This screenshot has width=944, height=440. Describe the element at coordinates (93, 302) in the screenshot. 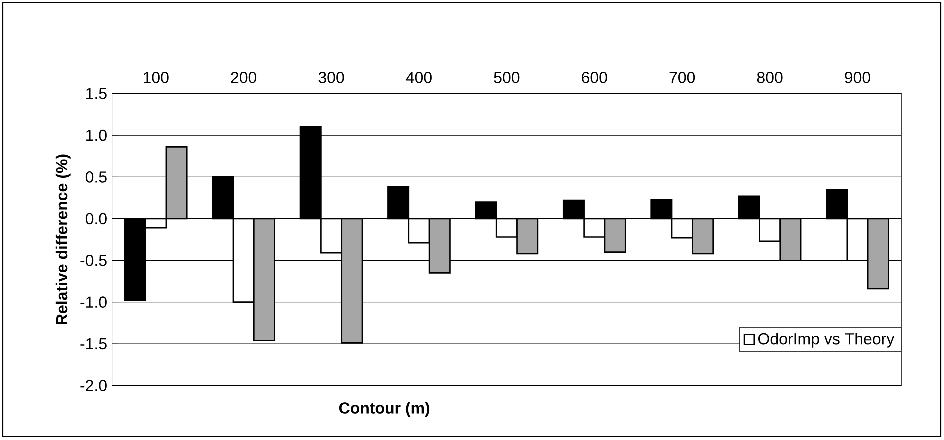

I see `y-tick-label: -1.0` at that location.